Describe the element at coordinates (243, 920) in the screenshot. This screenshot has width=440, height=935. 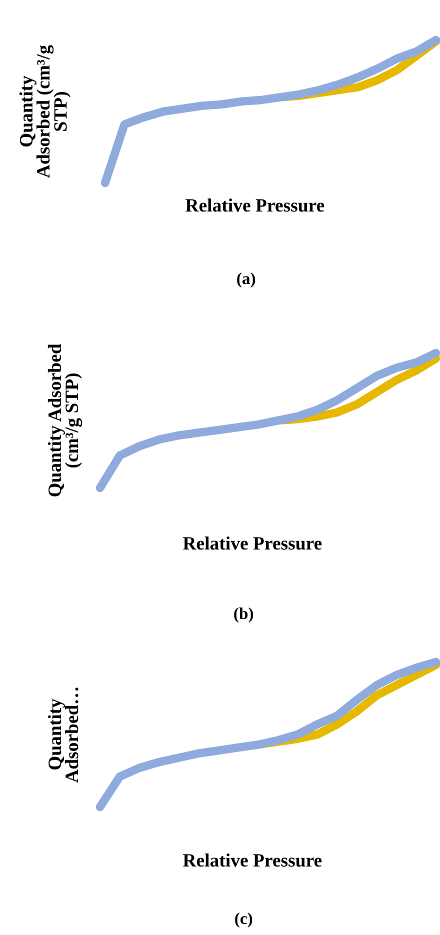
I see `text: (c)` at that location.